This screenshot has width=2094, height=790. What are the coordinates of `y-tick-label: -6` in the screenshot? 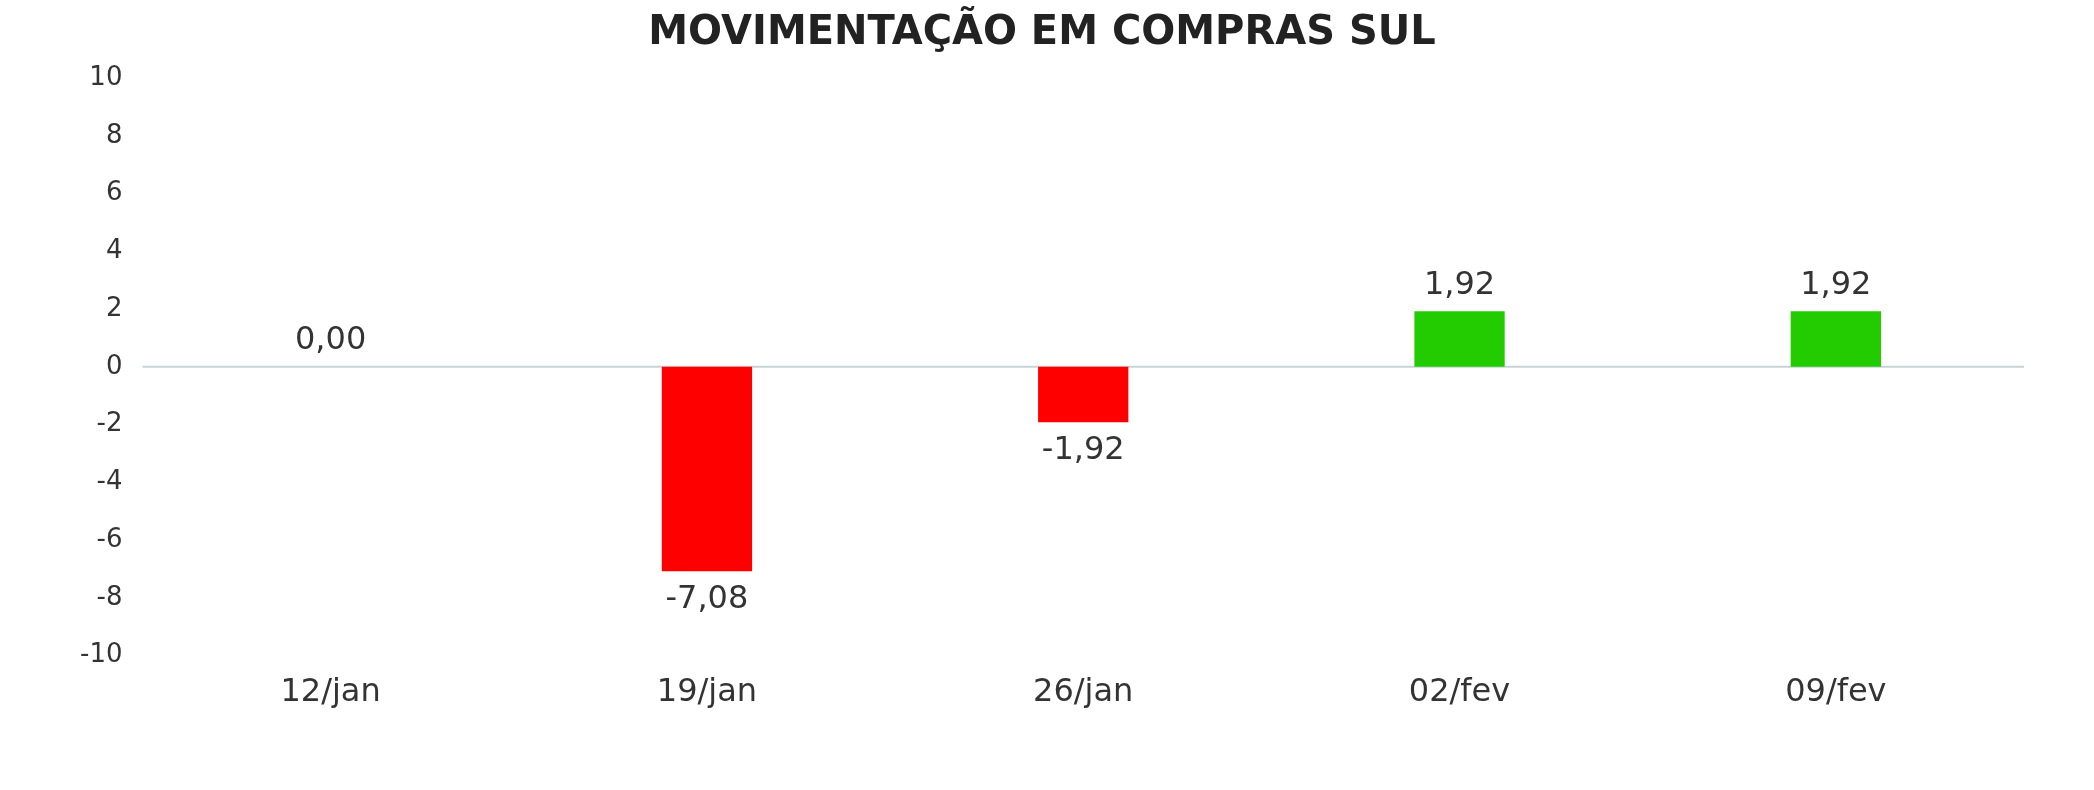 It's located at (109, 537).